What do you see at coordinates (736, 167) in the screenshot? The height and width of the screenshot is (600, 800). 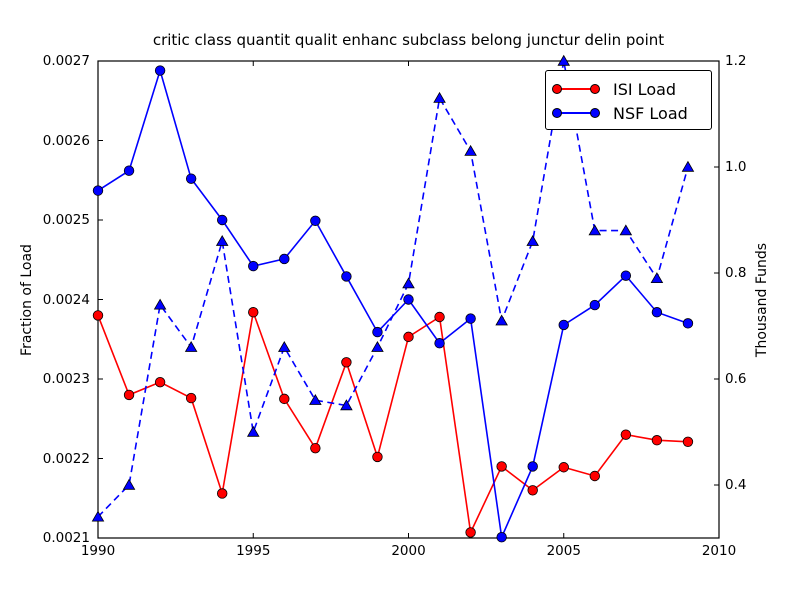 I see `tick-label: 1.0` at bounding box center [736, 167].